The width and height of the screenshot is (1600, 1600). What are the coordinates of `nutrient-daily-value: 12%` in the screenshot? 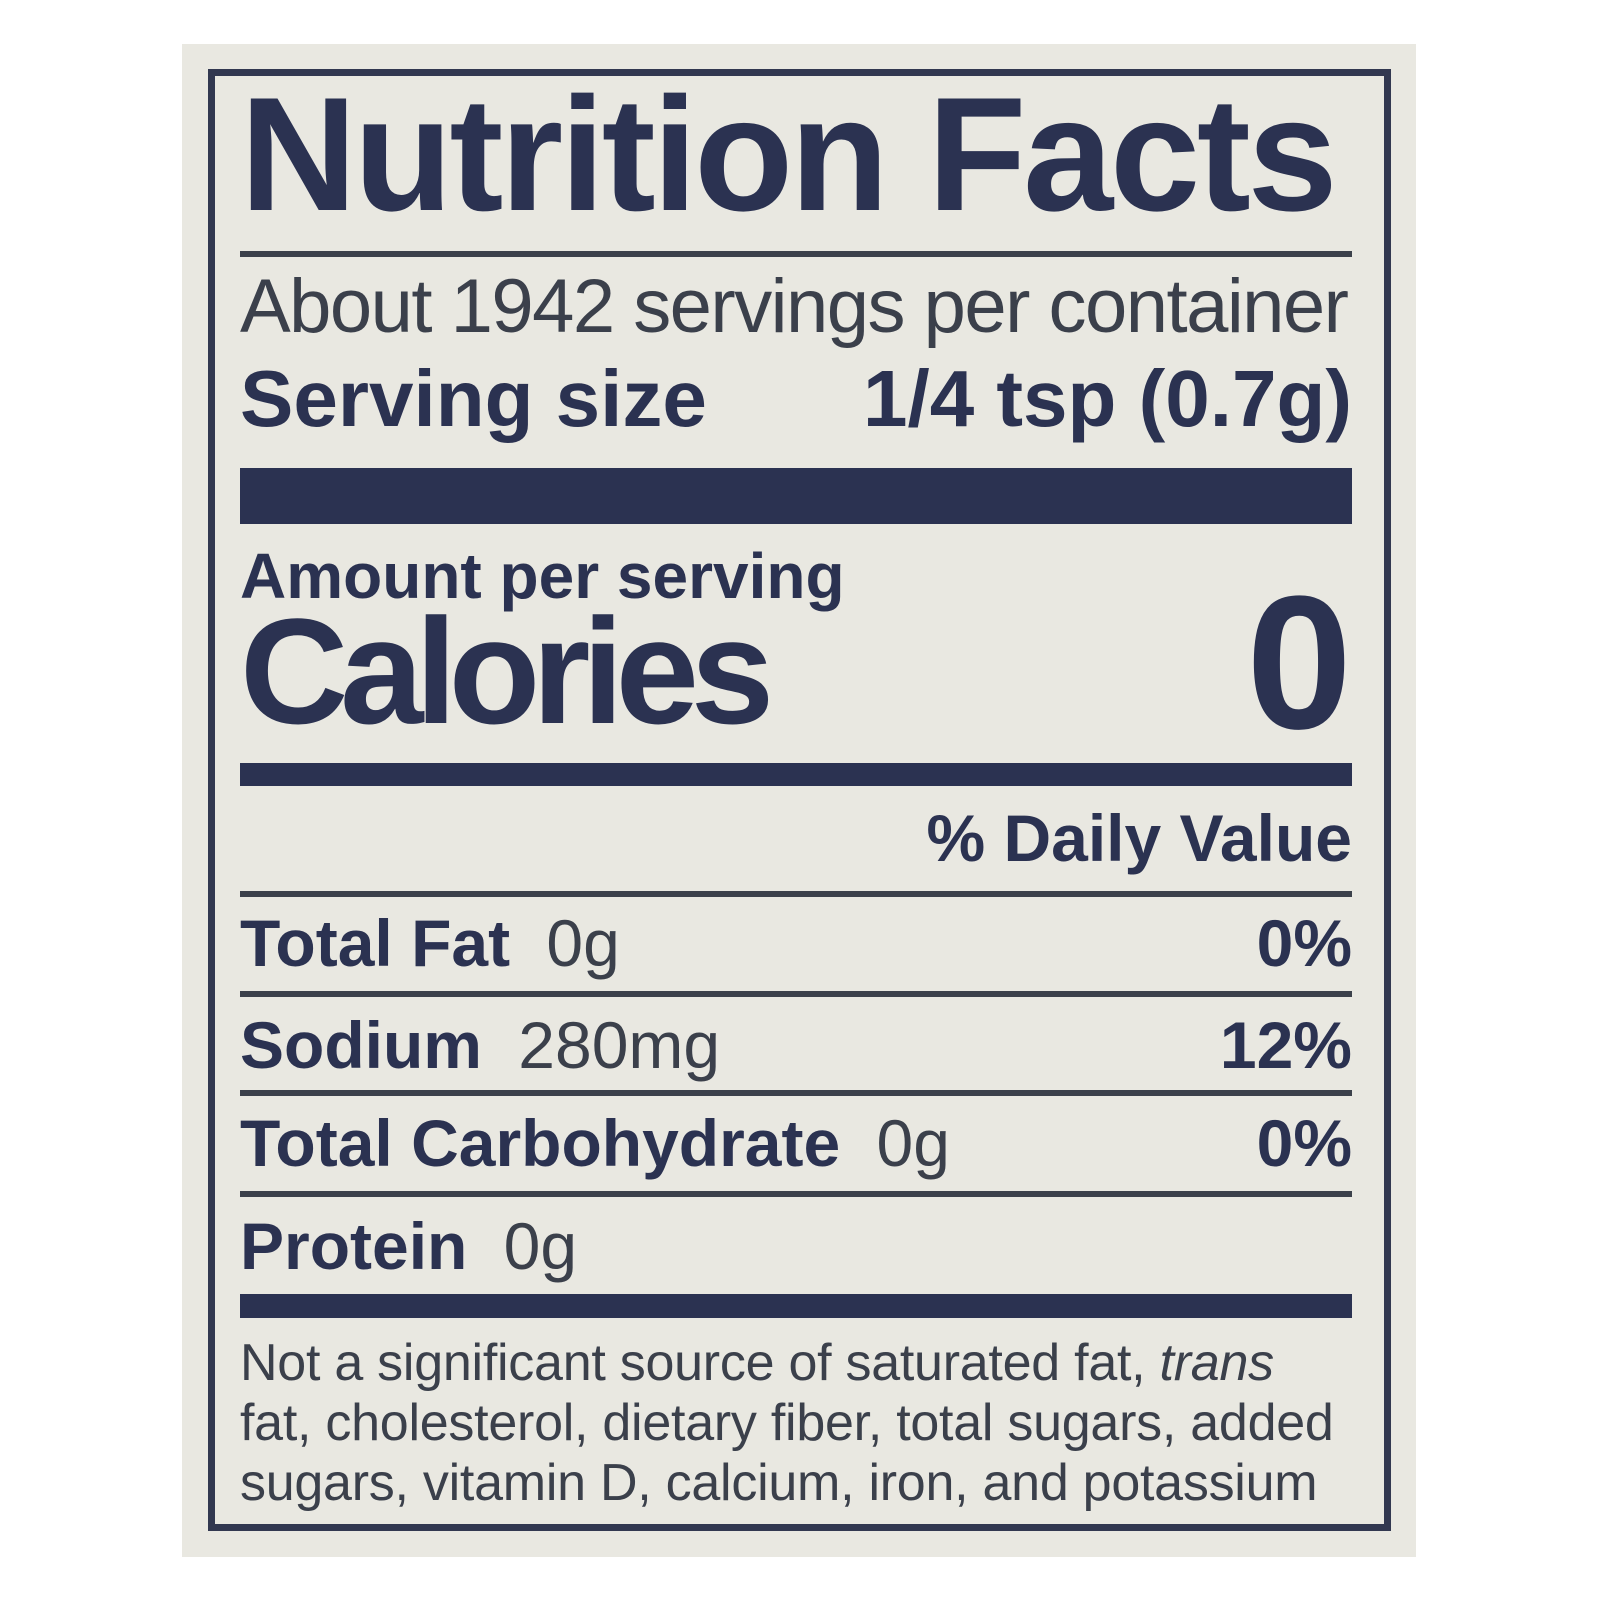 It's located at (1285, 1045).